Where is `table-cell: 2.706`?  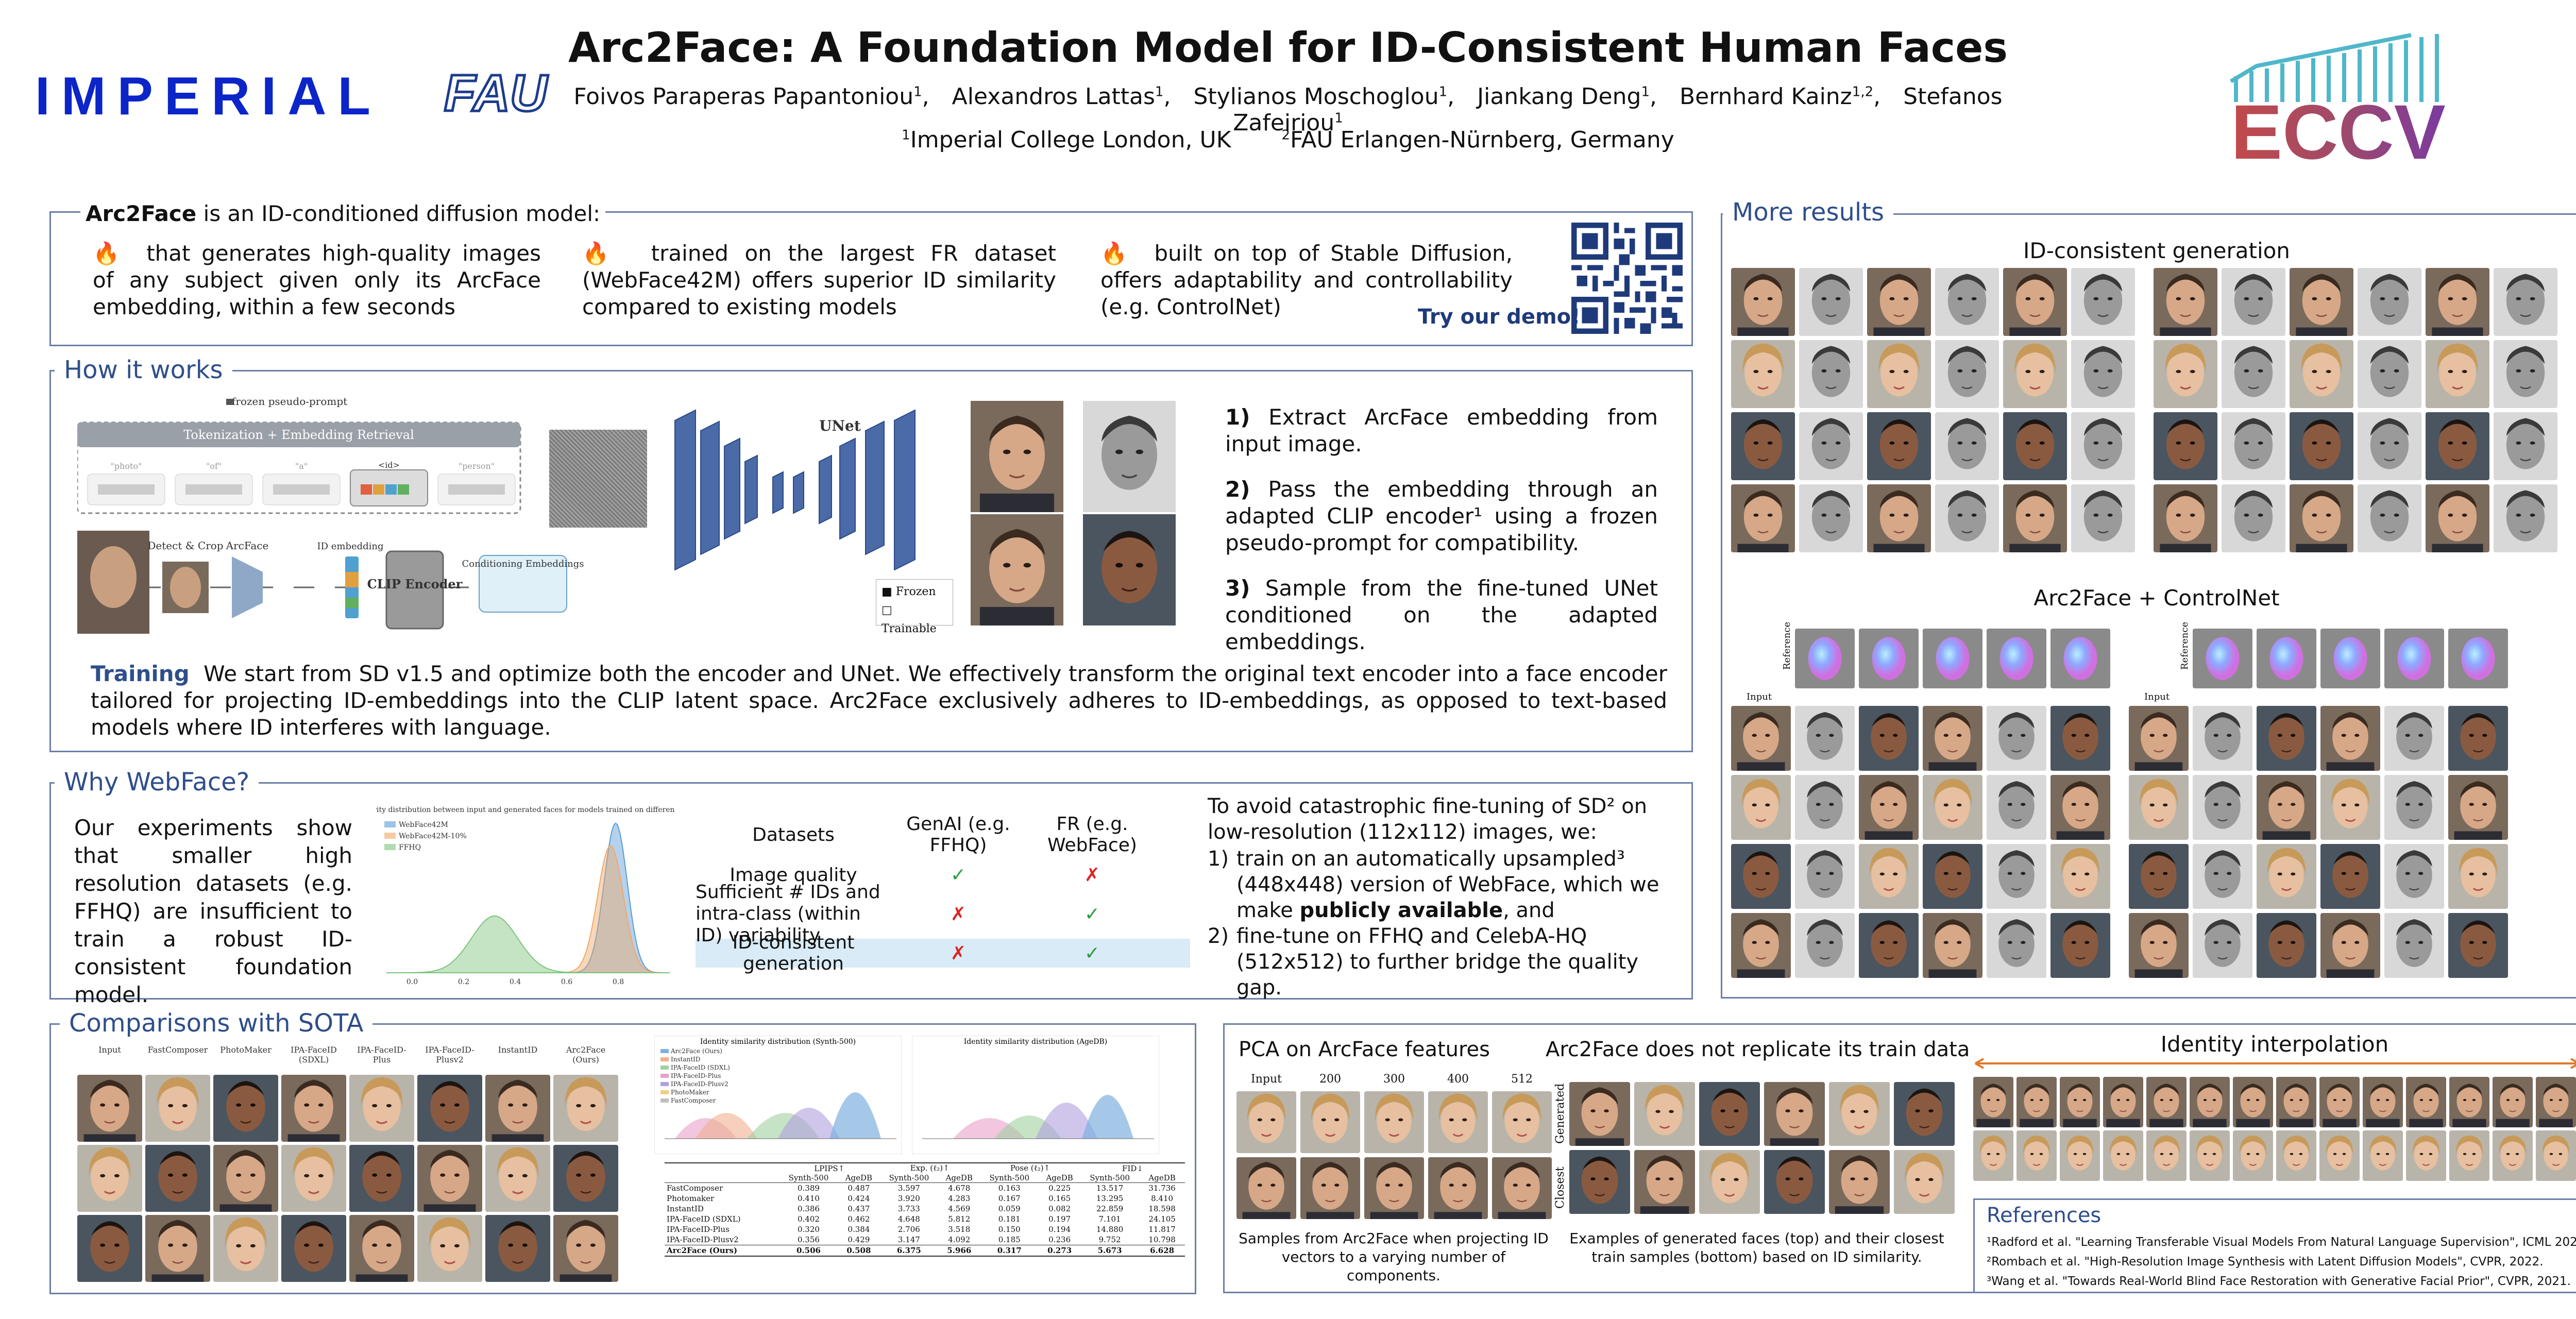 table-cell: 2.706 is located at coordinates (908, 1229).